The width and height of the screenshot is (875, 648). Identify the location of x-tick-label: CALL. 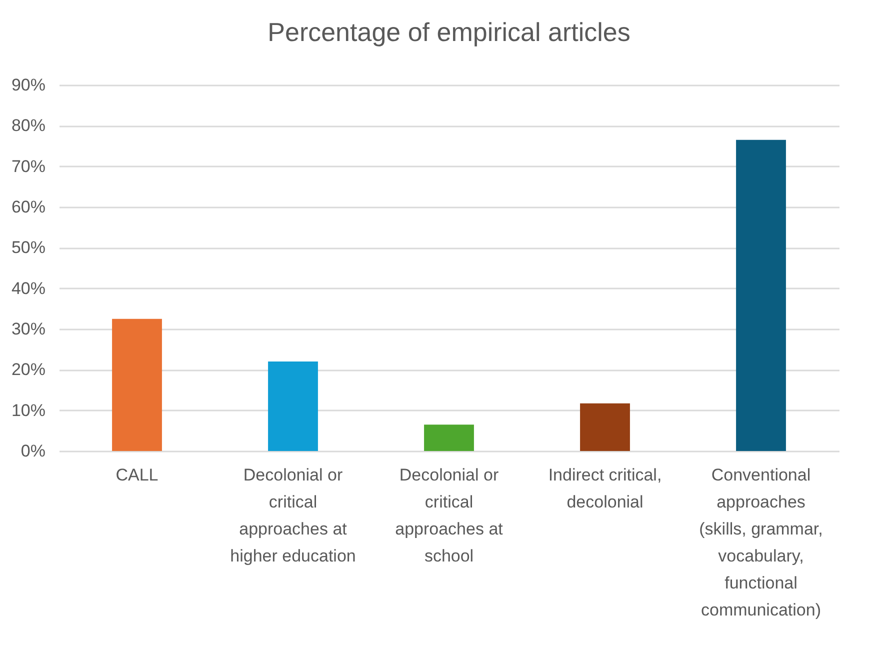
(137, 475).